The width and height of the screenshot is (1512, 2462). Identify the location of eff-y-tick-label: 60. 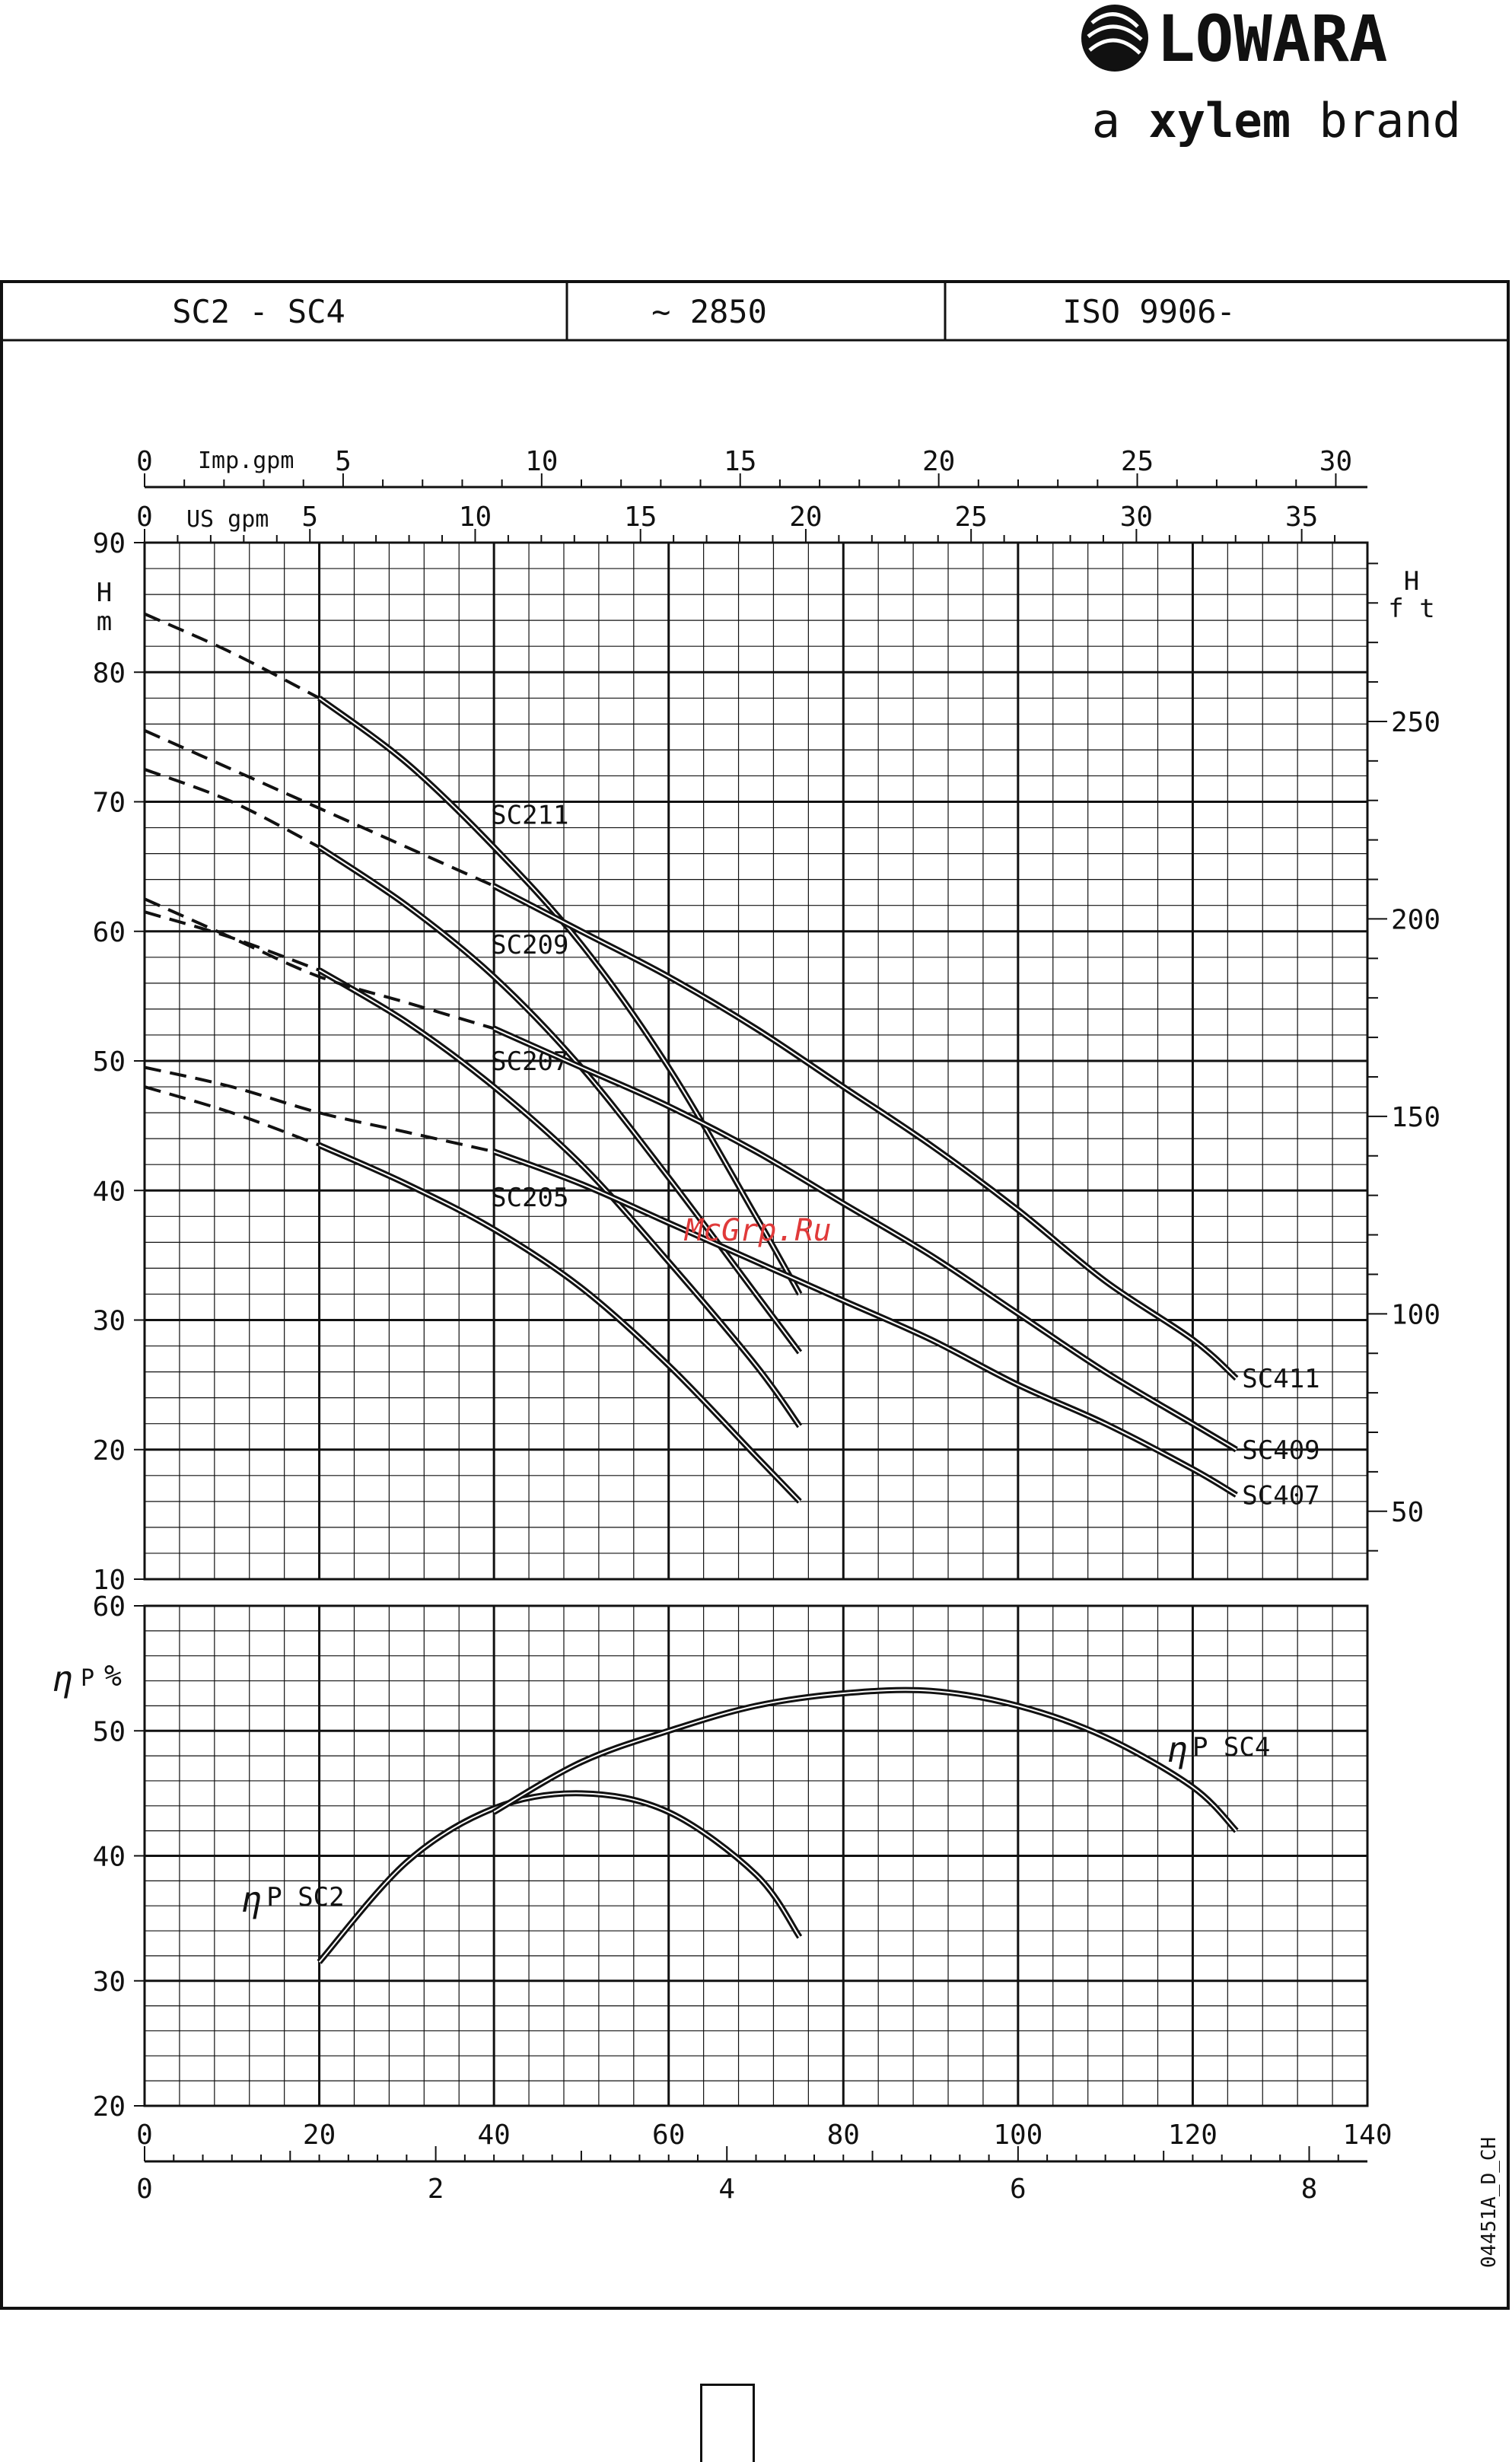
(109, 1607).